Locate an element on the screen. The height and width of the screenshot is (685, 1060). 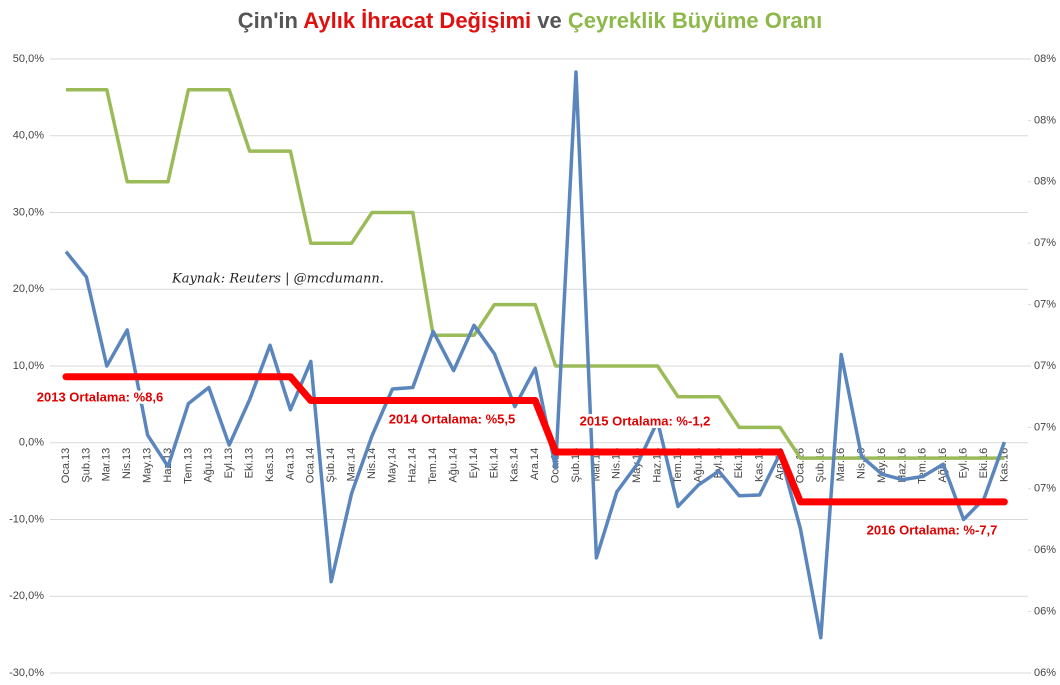
title-part: ve is located at coordinates (549, 20).